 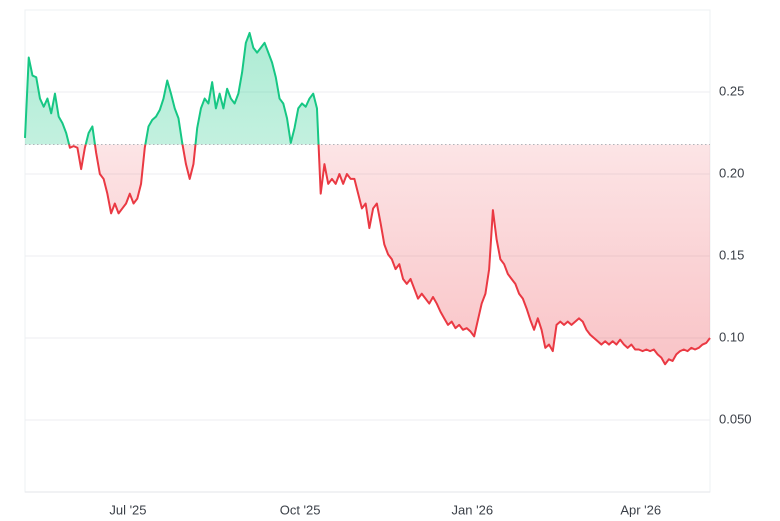 I want to click on x-tick-label: Oct '25, so click(x=300, y=509).